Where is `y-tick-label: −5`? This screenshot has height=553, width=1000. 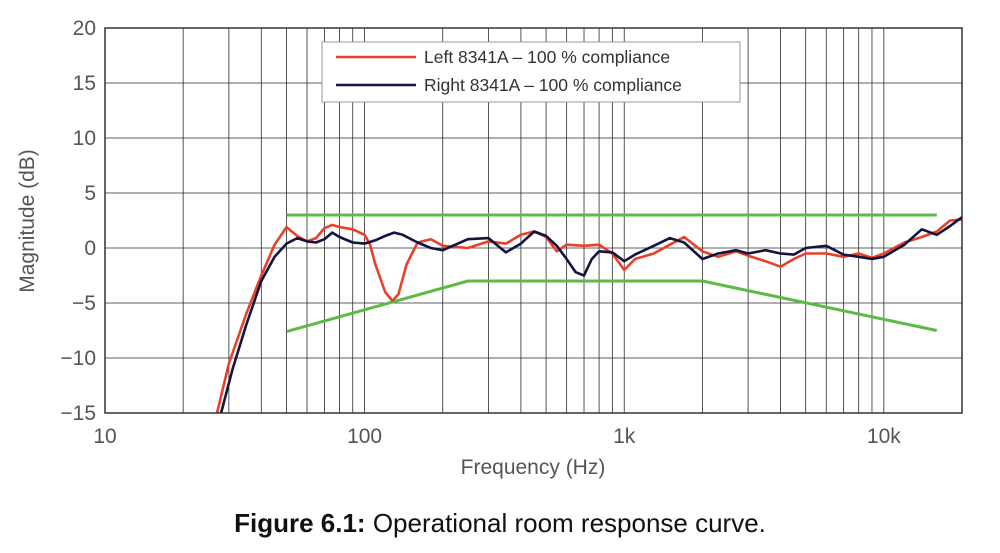 y-tick-label: −5 is located at coordinates (84, 303).